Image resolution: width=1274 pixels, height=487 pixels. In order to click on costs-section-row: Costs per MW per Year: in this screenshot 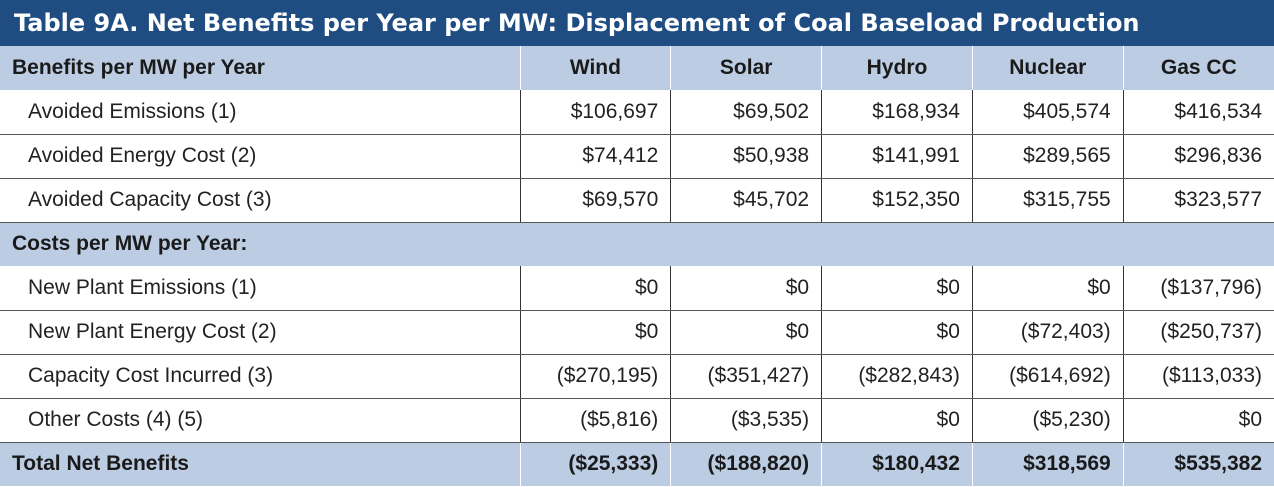, I will do `click(637, 244)`.